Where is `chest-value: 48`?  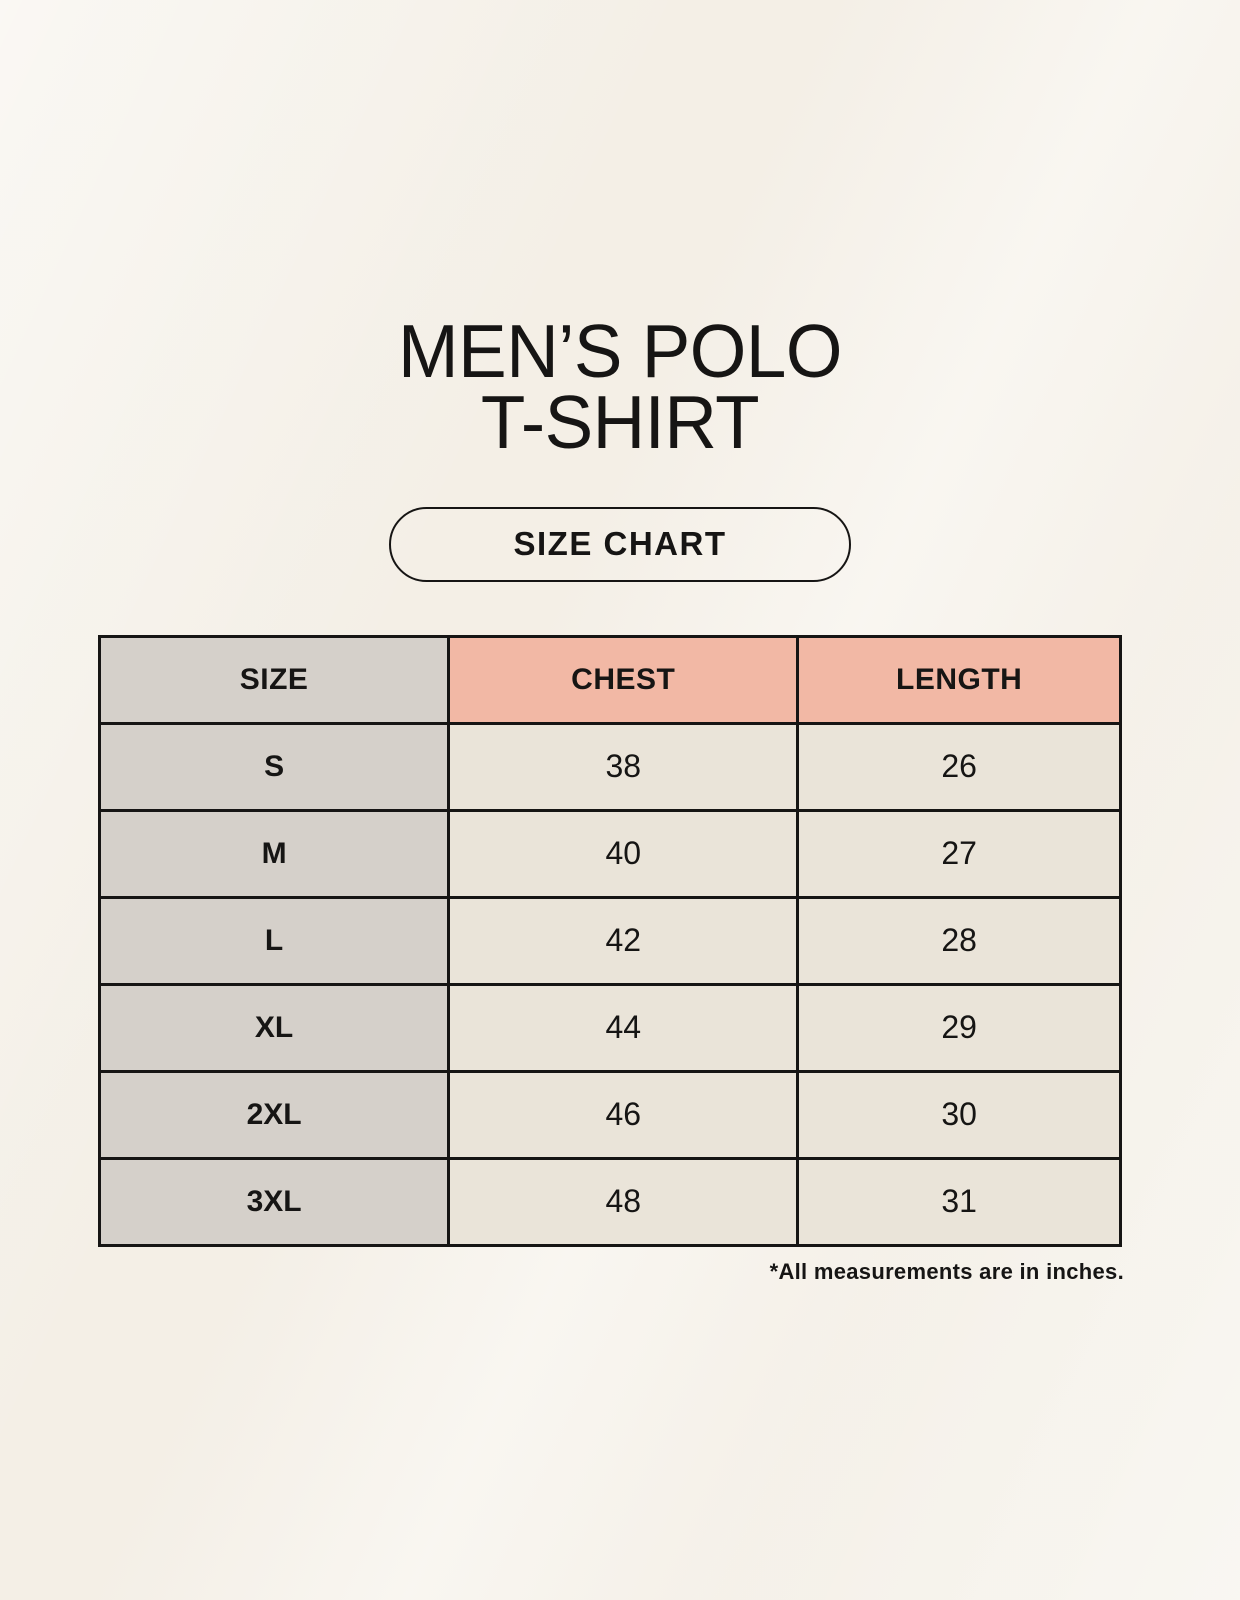 chest-value: 48 is located at coordinates (623, 1201).